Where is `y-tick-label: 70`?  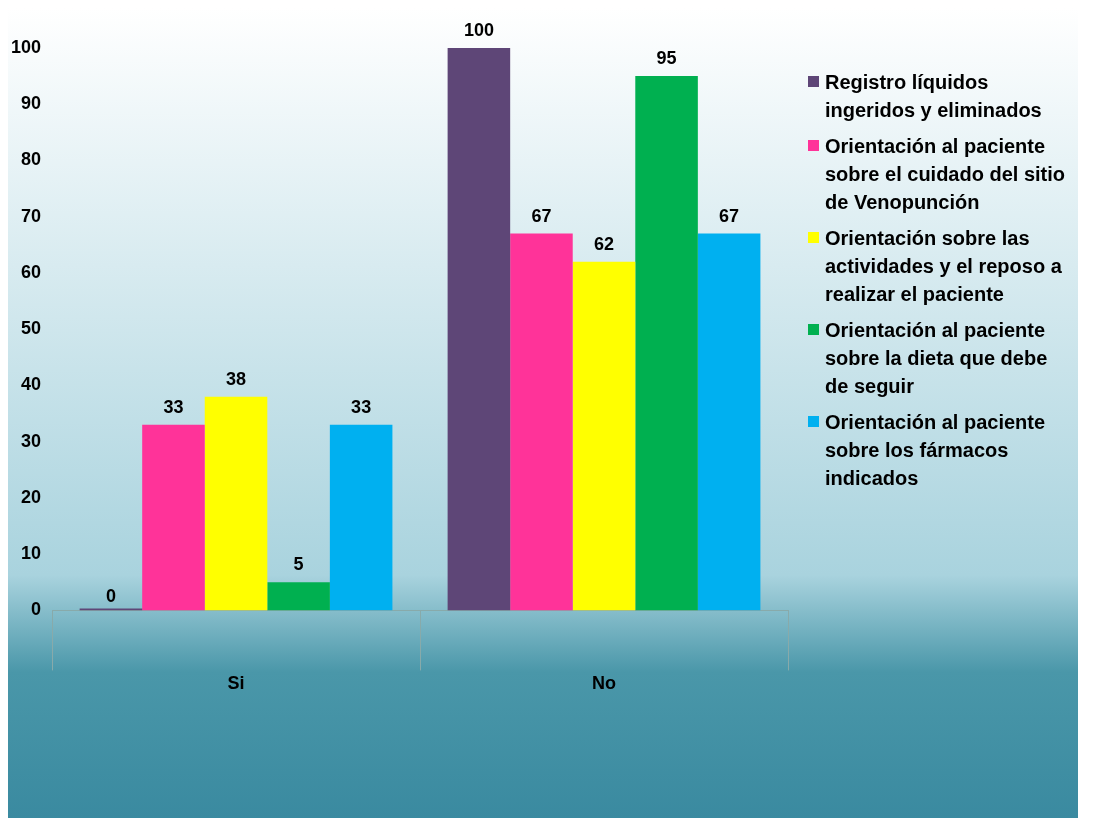 y-tick-label: 70 is located at coordinates (31, 215).